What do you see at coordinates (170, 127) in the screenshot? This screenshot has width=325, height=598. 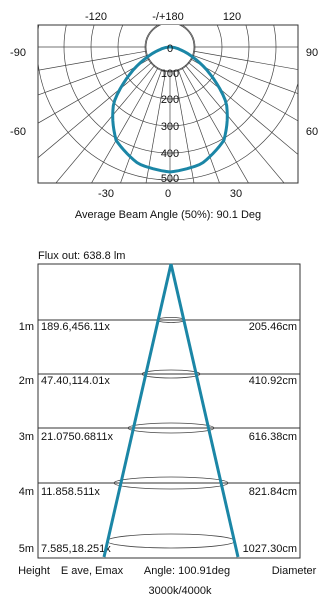 I see `radial-label-300: 300` at bounding box center [170, 127].